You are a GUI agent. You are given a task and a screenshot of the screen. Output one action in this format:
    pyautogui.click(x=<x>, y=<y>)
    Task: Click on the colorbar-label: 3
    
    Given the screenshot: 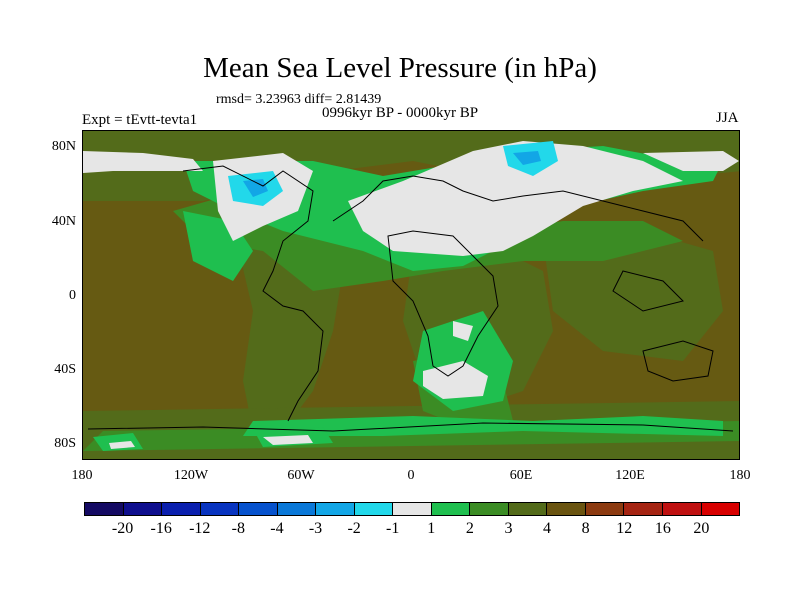 What is the action you would take?
    pyautogui.click(x=508, y=528)
    